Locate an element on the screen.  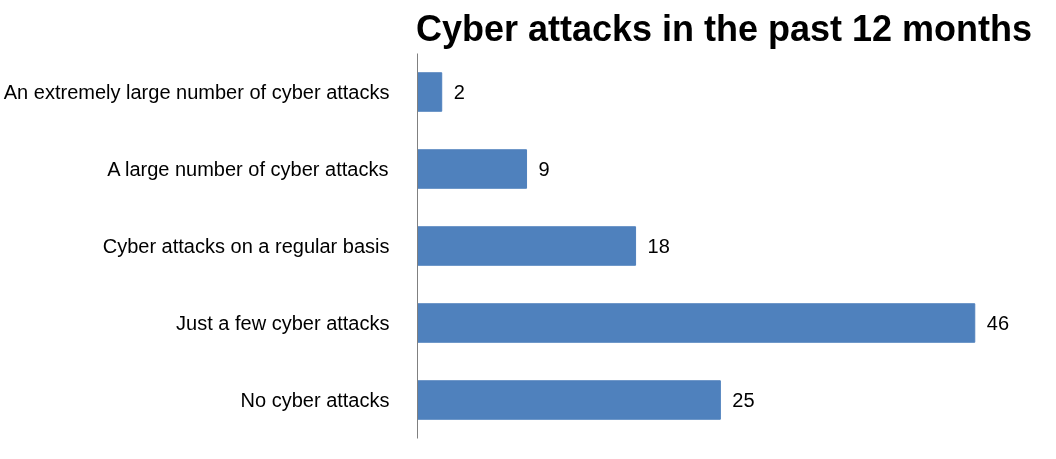
data-label: 25 is located at coordinates (743, 400).